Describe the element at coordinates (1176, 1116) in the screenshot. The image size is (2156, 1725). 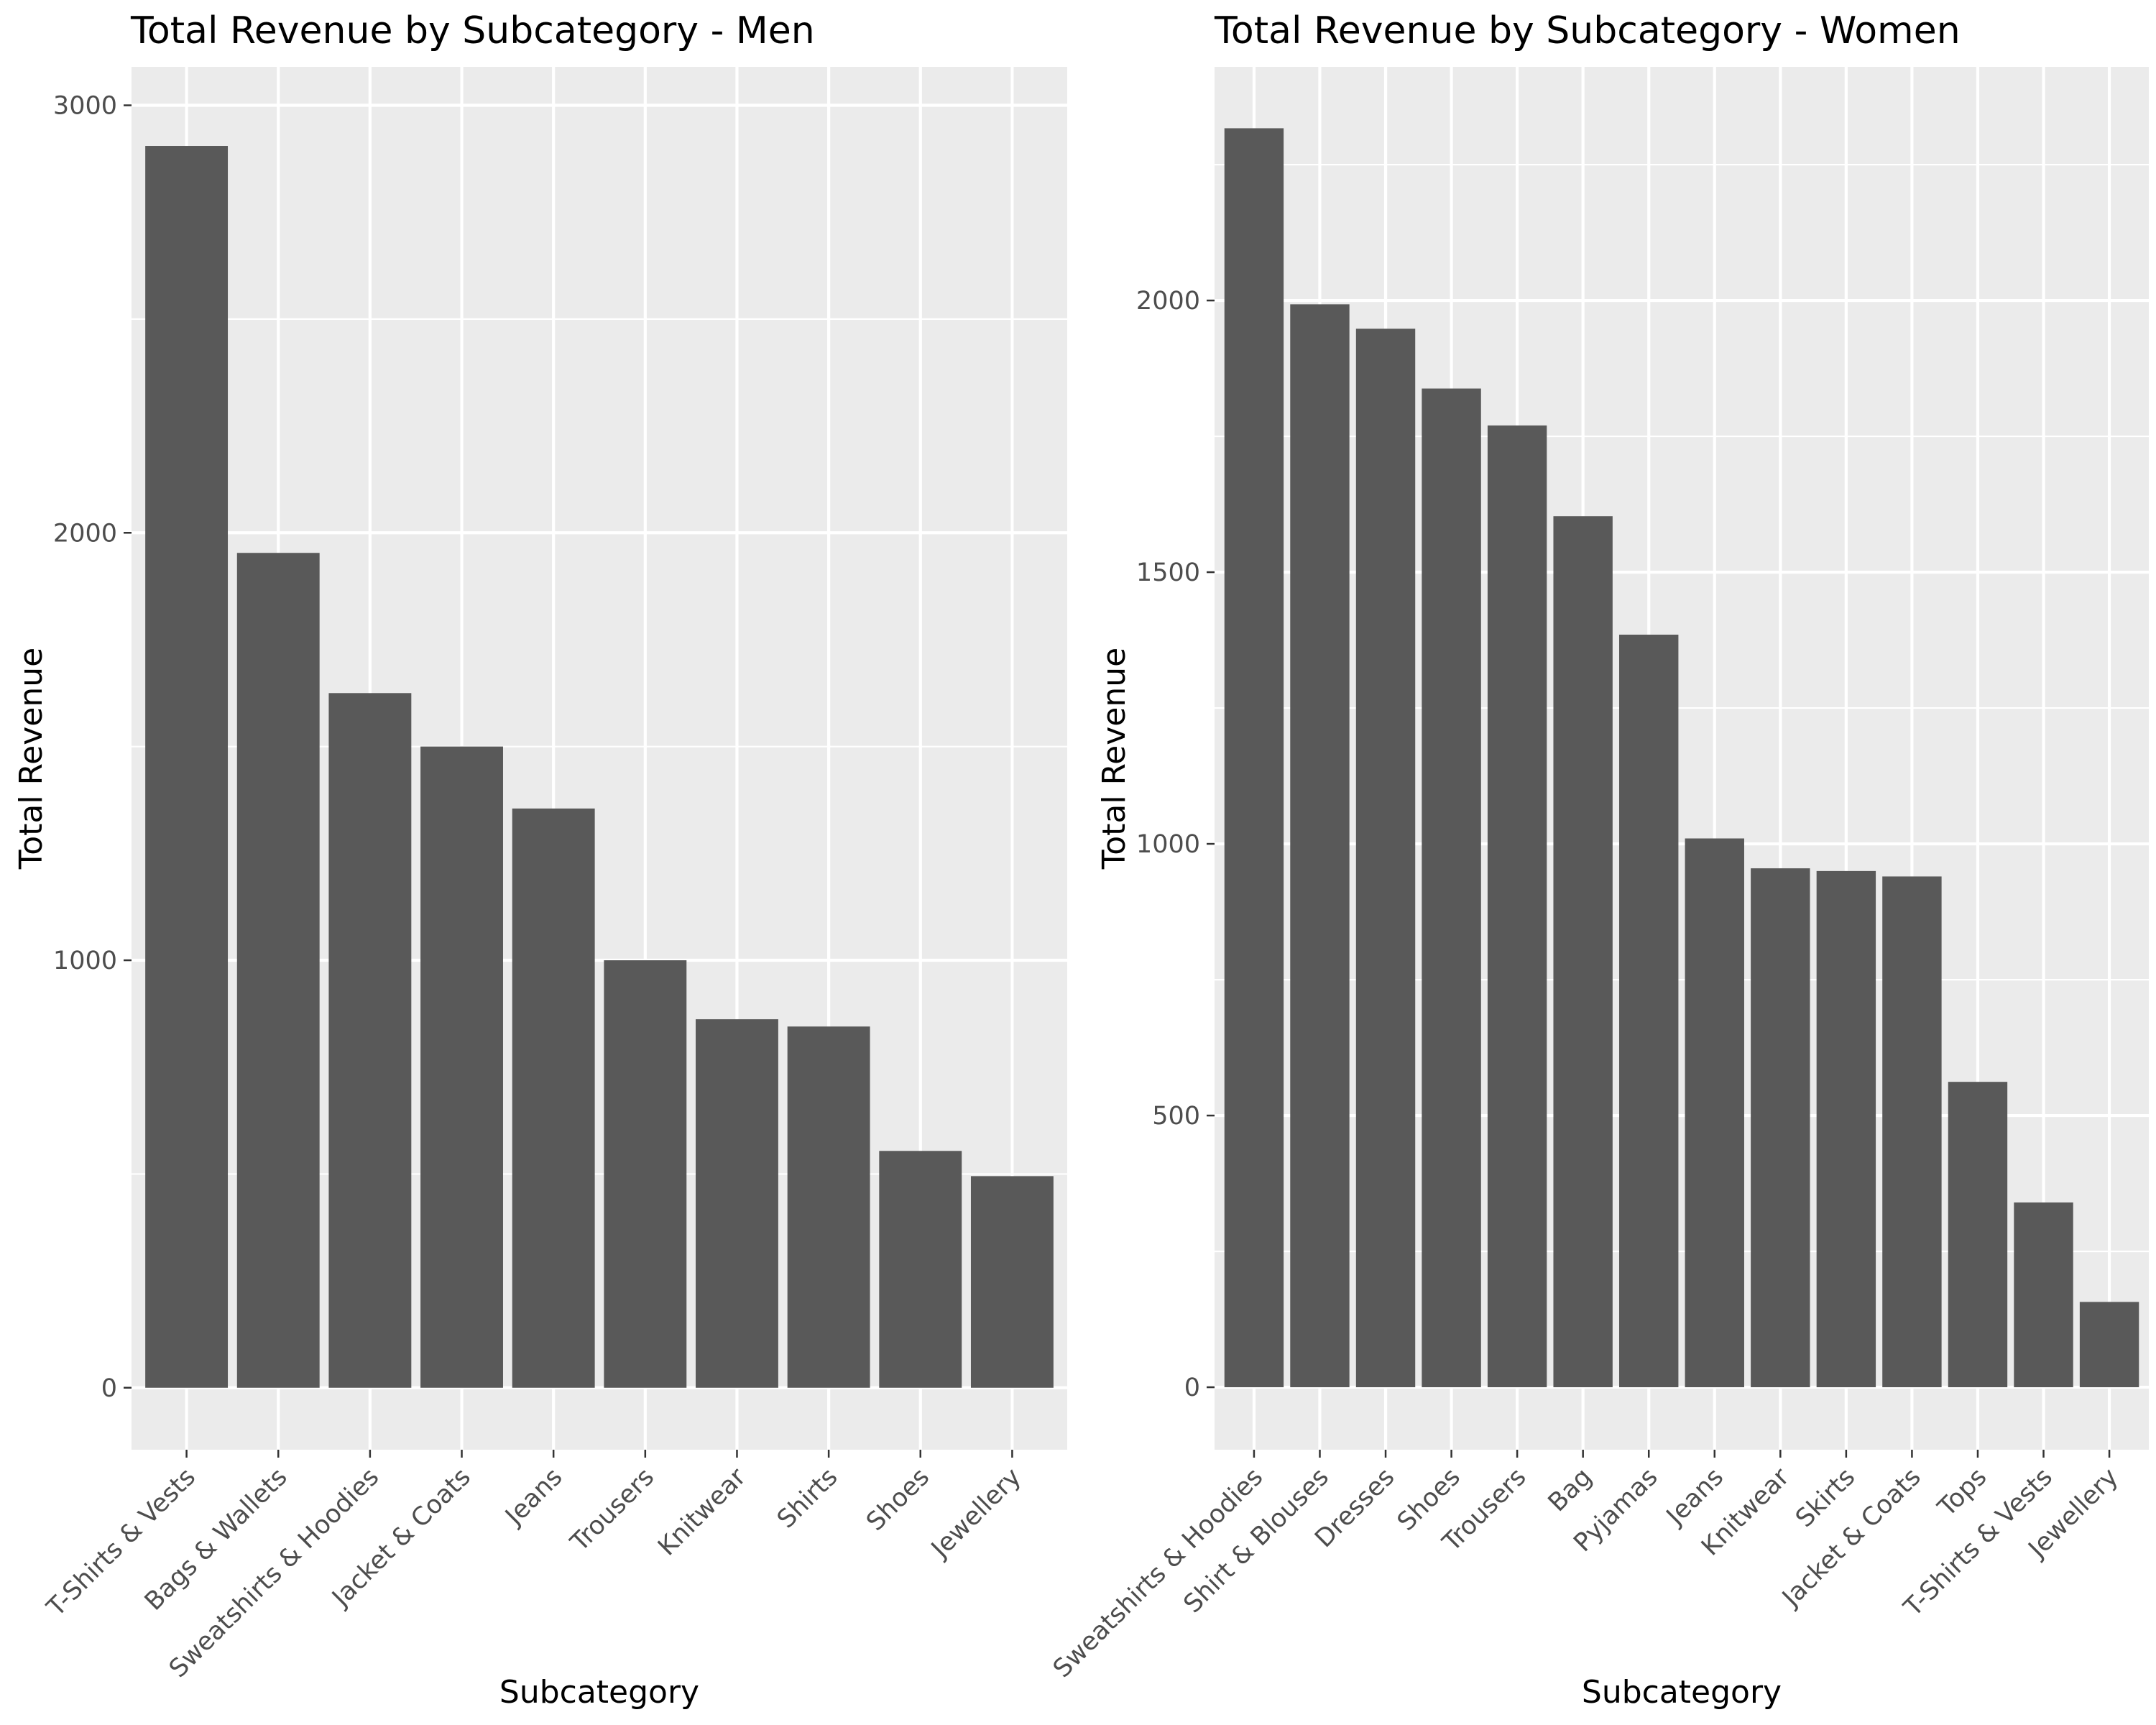
I see `y-tick-label: 500` at that location.